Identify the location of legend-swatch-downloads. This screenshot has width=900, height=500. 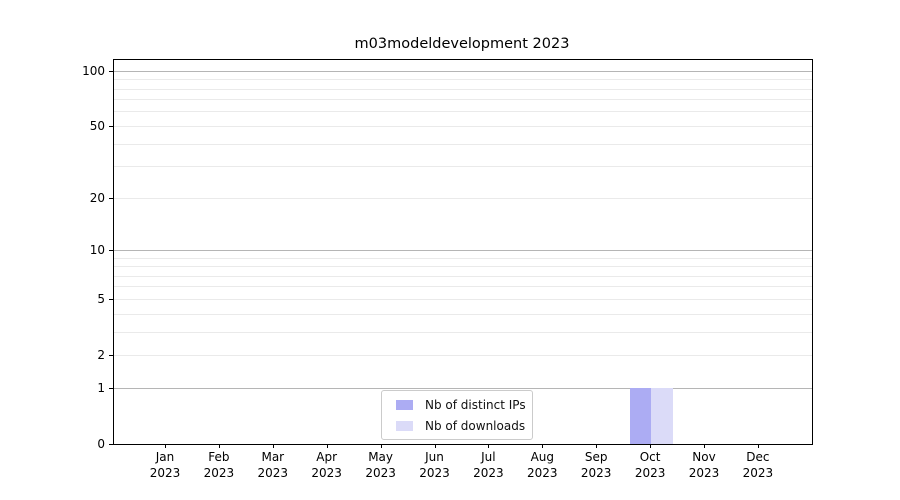
(404, 425).